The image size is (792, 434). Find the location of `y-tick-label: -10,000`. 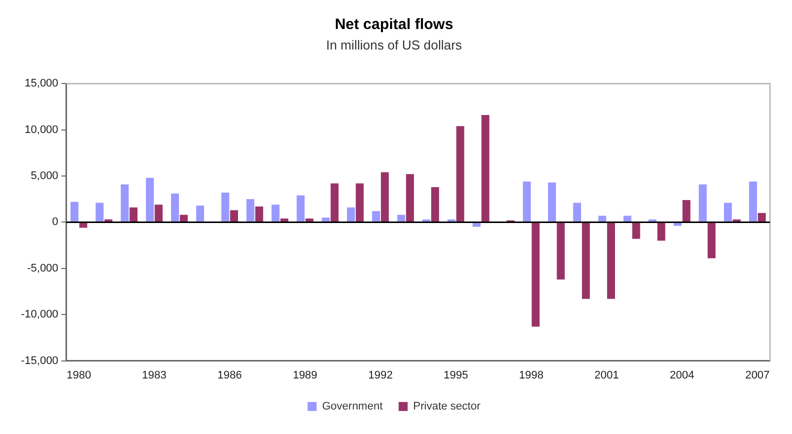

y-tick-label: -10,000 is located at coordinates (39, 314).